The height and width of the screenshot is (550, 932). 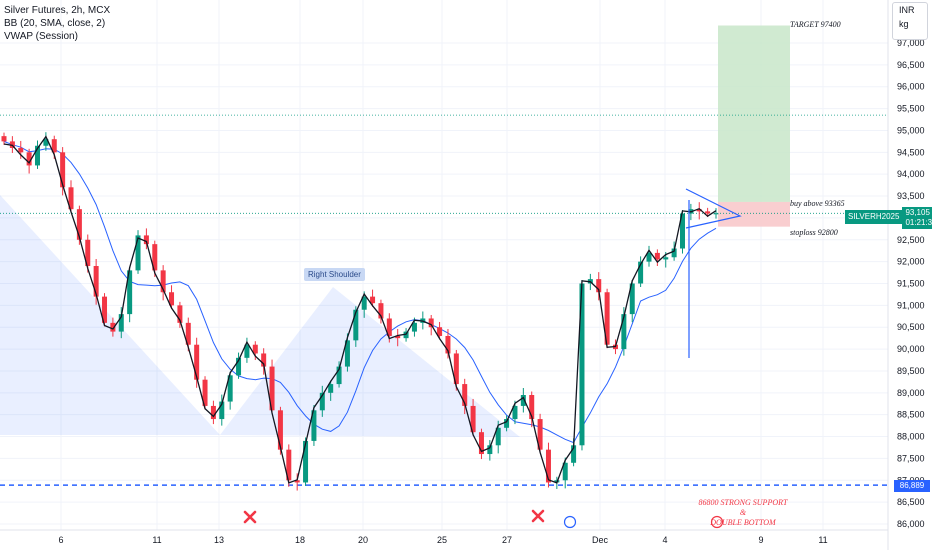 I want to click on x-tick-label: 13, so click(x=219, y=540).